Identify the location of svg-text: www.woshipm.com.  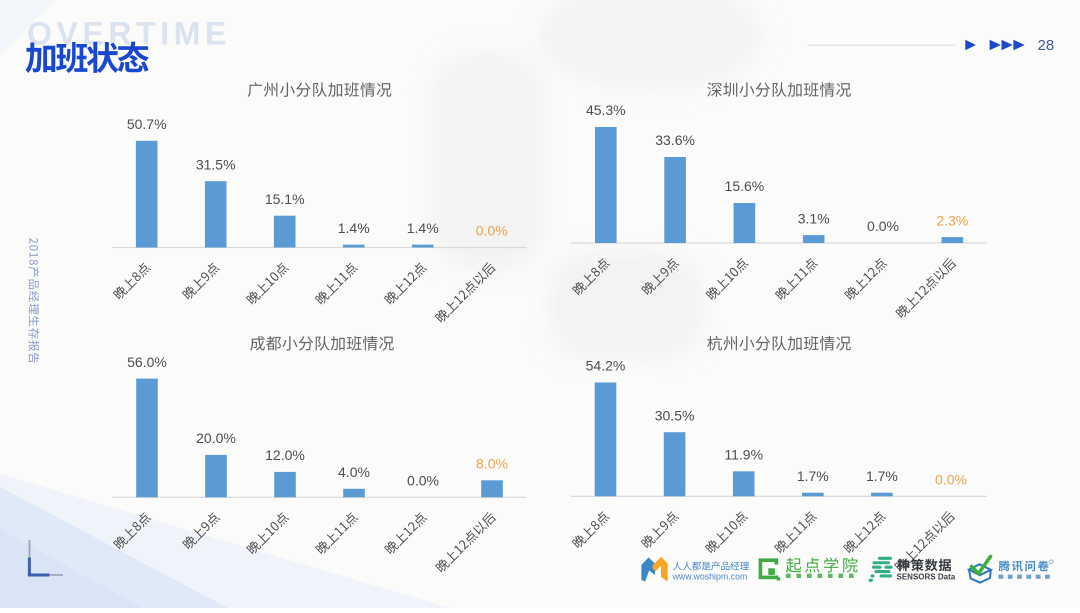
(710, 576).